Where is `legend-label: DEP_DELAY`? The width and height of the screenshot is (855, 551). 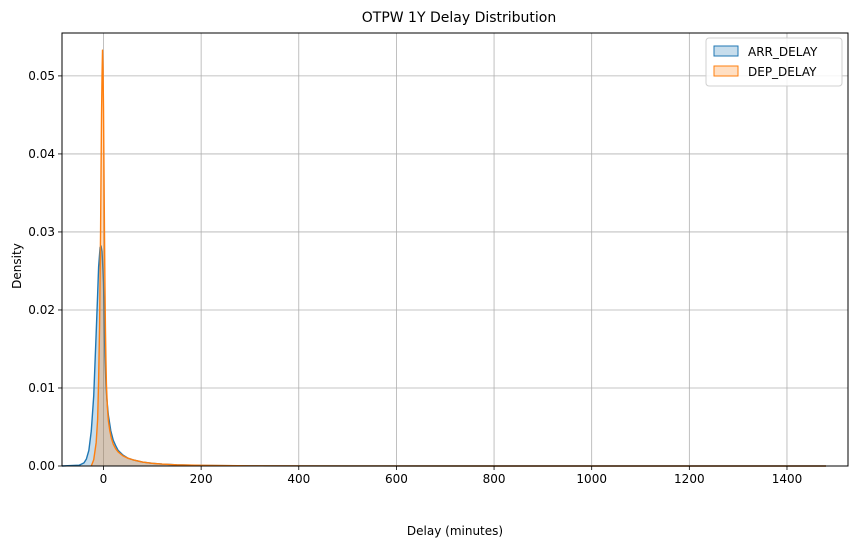 legend-label: DEP_DELAY is located at coordinates (782, 72).